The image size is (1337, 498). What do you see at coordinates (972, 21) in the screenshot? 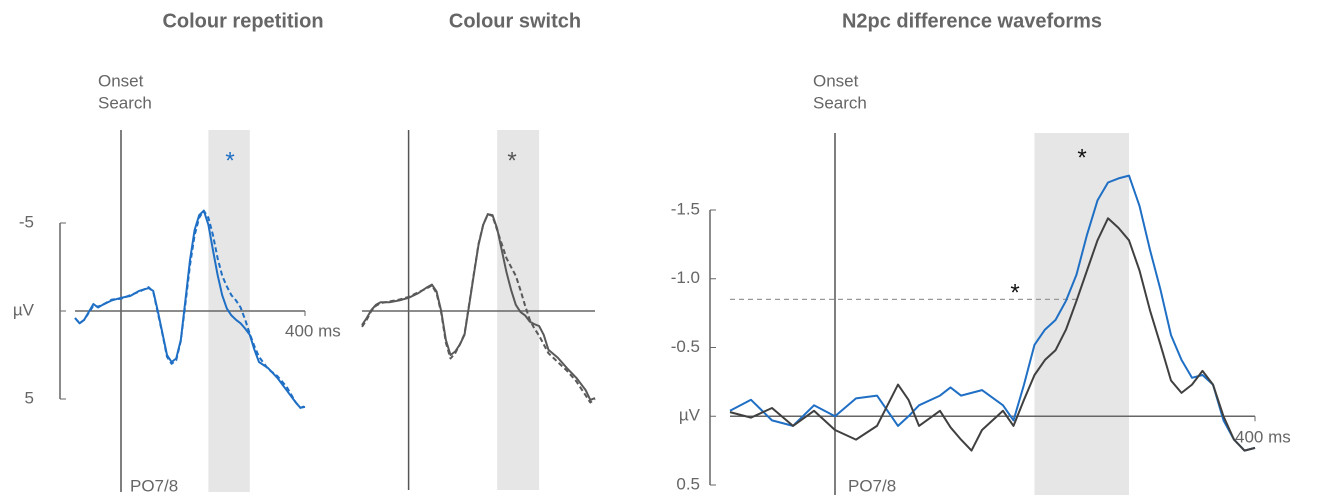
I see `chart-title: N2pc difference waveforms` at bounding box center [972, 21].